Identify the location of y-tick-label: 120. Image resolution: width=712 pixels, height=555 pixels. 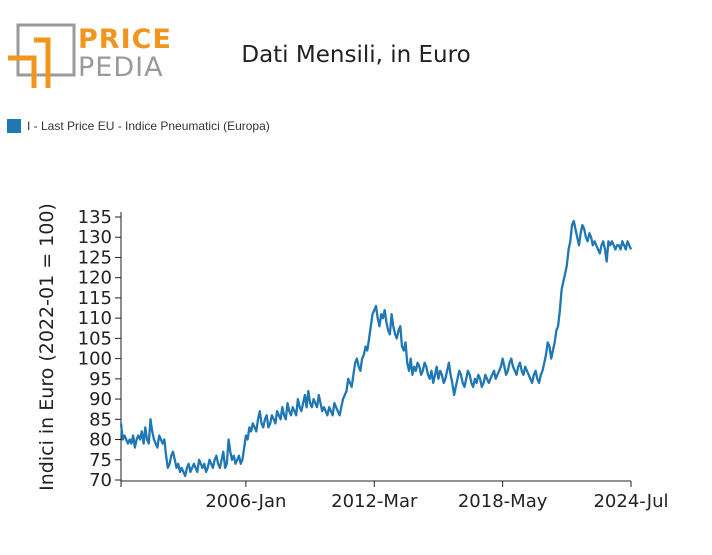
(95, 278).